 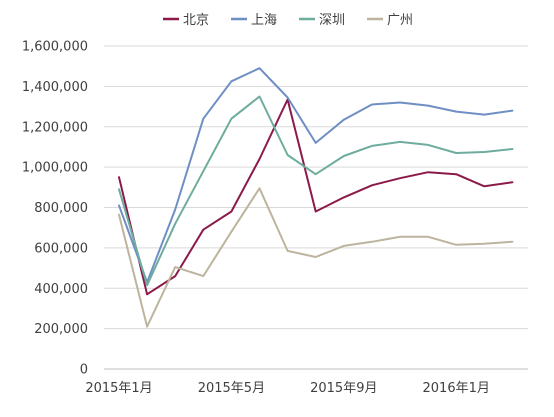 I want to click on y-tick-label: 0, so click(x=84, y=370).